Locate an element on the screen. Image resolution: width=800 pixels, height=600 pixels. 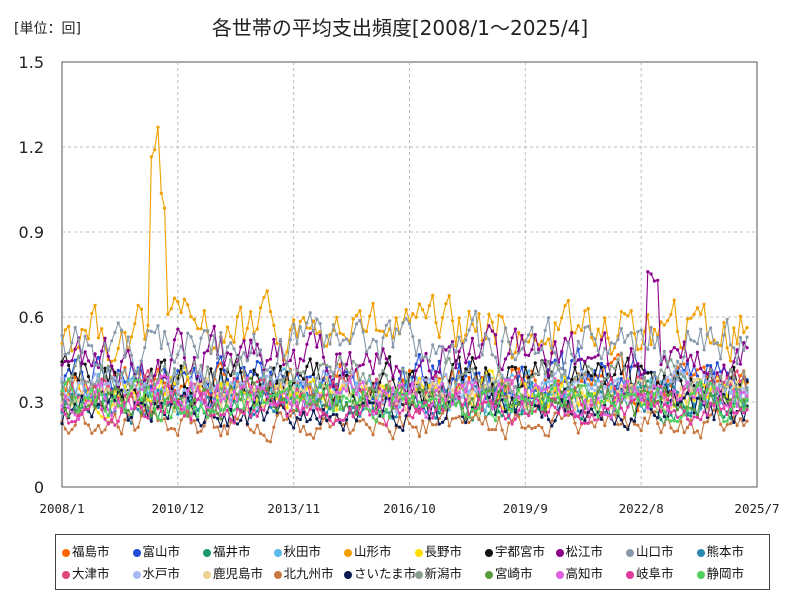
legend-item: 新潟市 is located at coordinates (438, 572).